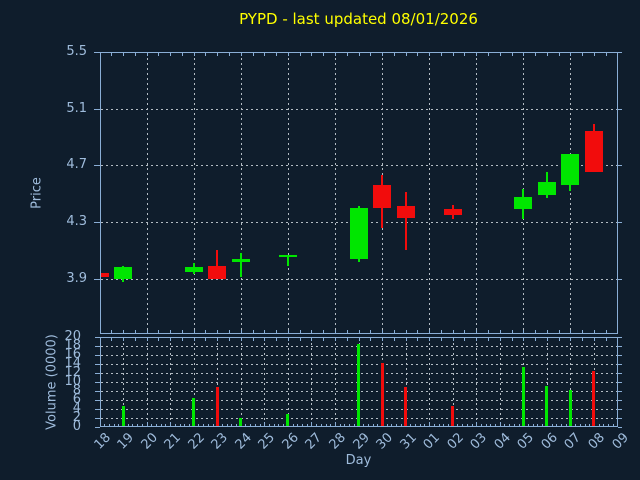  What do you see at coordinates (76, 278) in the screenshot?
I see `price-tick-label: 3.9` at bounding box center [76, 278].